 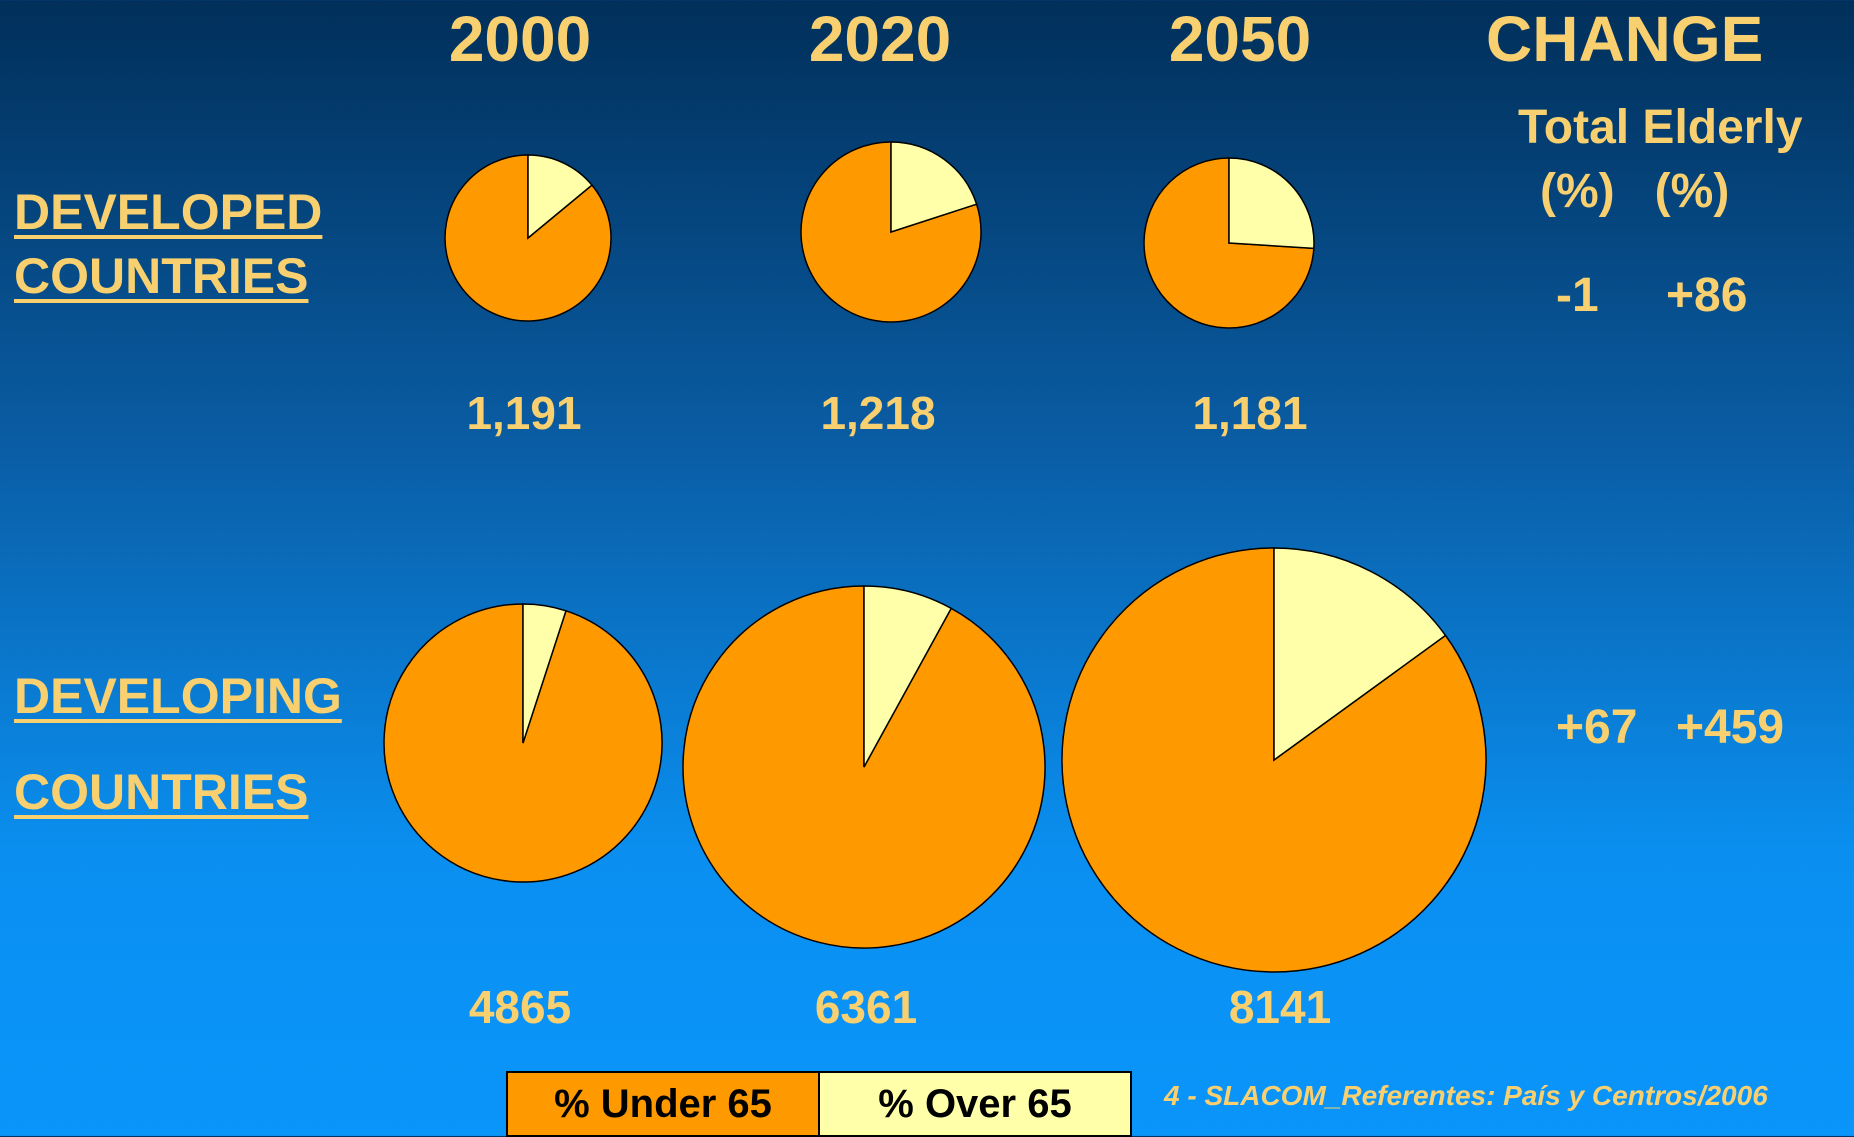 I want to click on total-developing-2020: 6361, so click(x=866, y=1007).